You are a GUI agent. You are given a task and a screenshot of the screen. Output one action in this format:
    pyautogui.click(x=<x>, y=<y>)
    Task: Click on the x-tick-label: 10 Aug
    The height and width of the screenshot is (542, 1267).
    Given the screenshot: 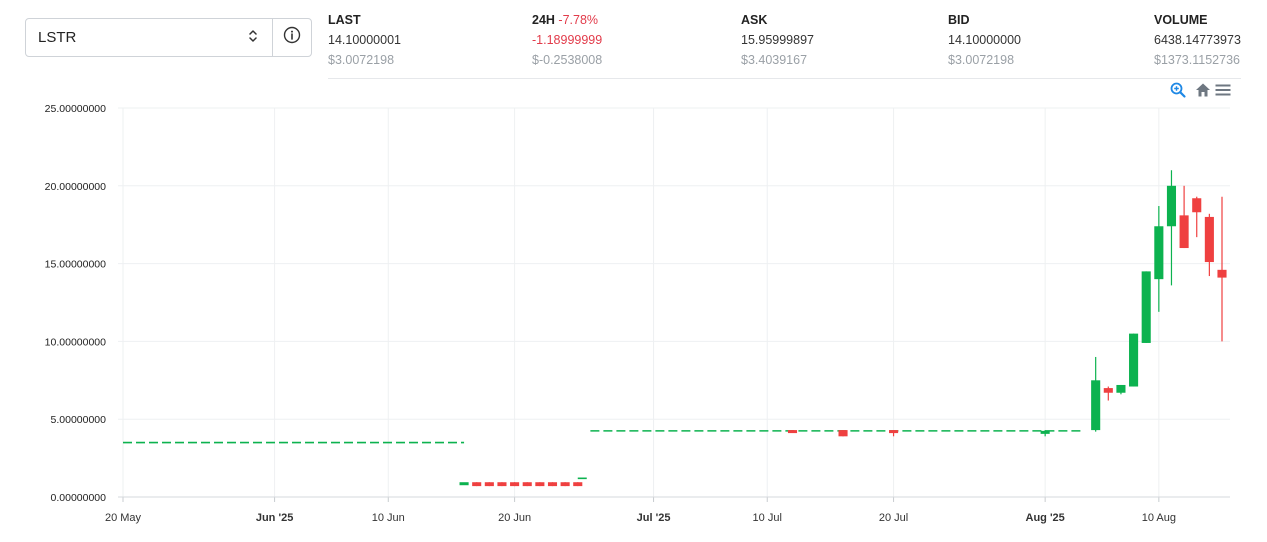 What is the action you would take?
    pyautogui.click(x=1159, y=518)
    